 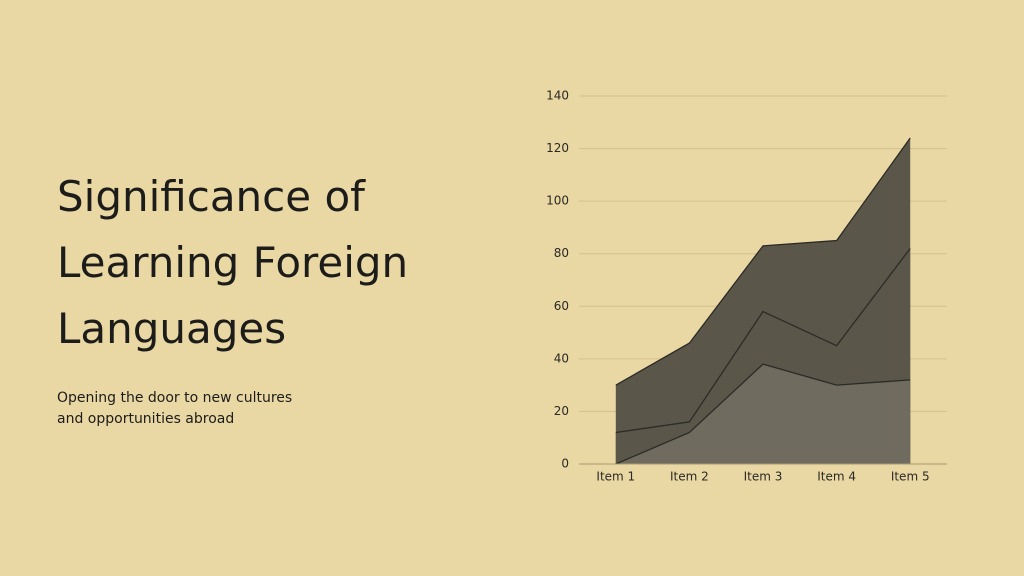 What do you see at coordinates (565, 464) in the screenshot?
I see `y-tick-label: 0` at bounding box center [565, 464].